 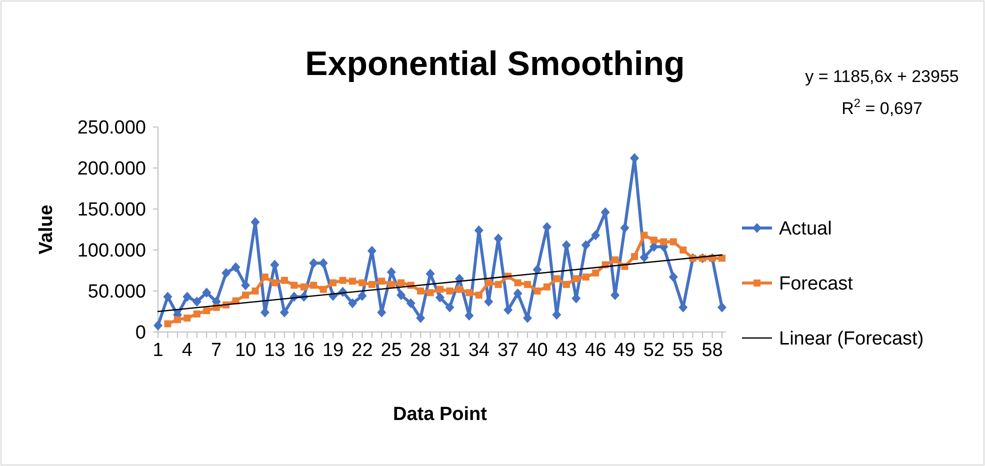 I want to click on x-tick-label: 13, so click(x=275, y=350).